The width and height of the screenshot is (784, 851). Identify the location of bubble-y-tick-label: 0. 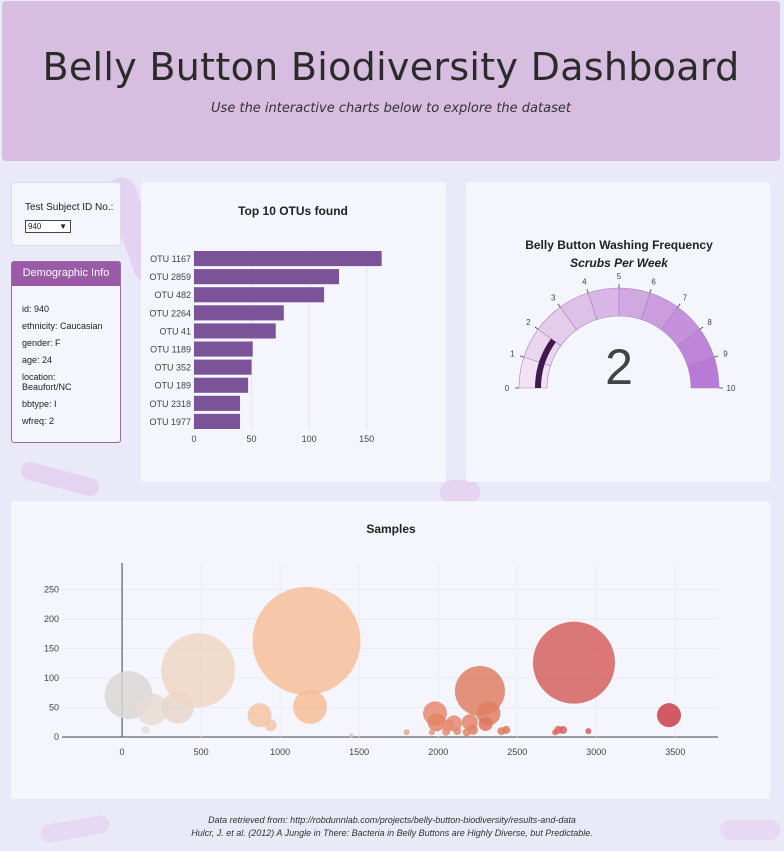
(56, 737).